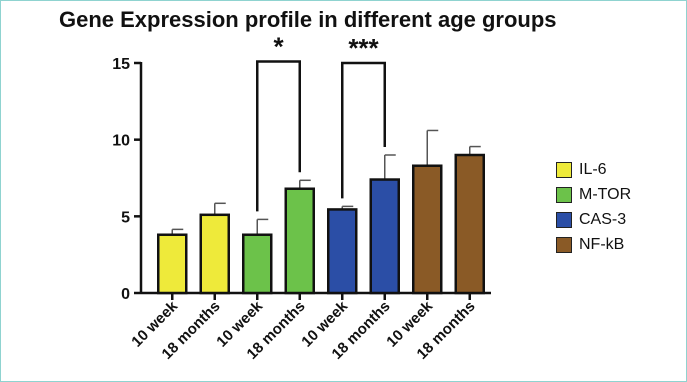 Image resolution: width=687 pixels, height=382 pixels. What do you see at coordinates (125, 294) in the screenshot?
I see `y-tick-label: 0` at bounding box center [125, 294].